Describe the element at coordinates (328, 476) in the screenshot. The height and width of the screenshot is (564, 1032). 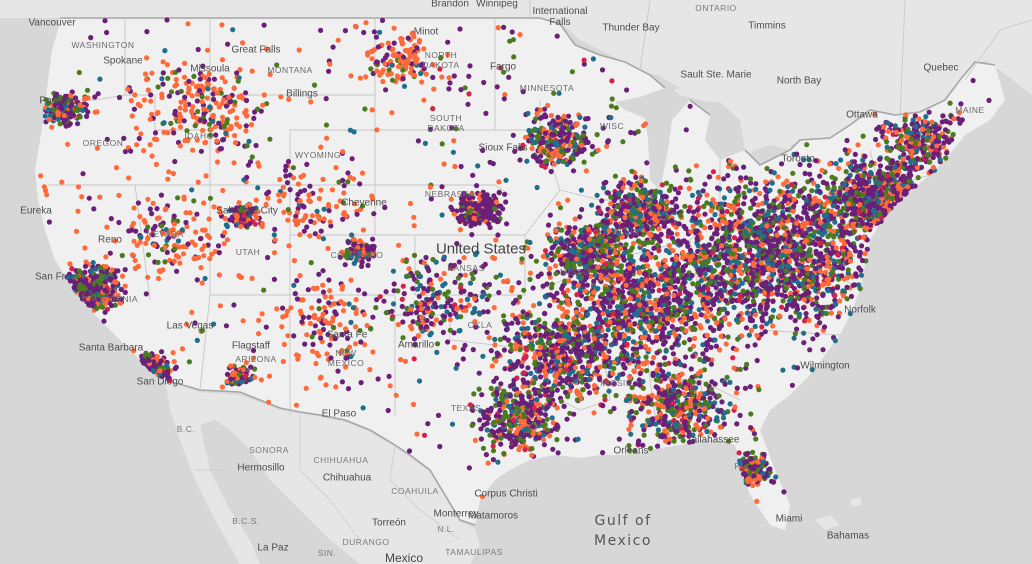
I see `mexico-state-borders` at that location.